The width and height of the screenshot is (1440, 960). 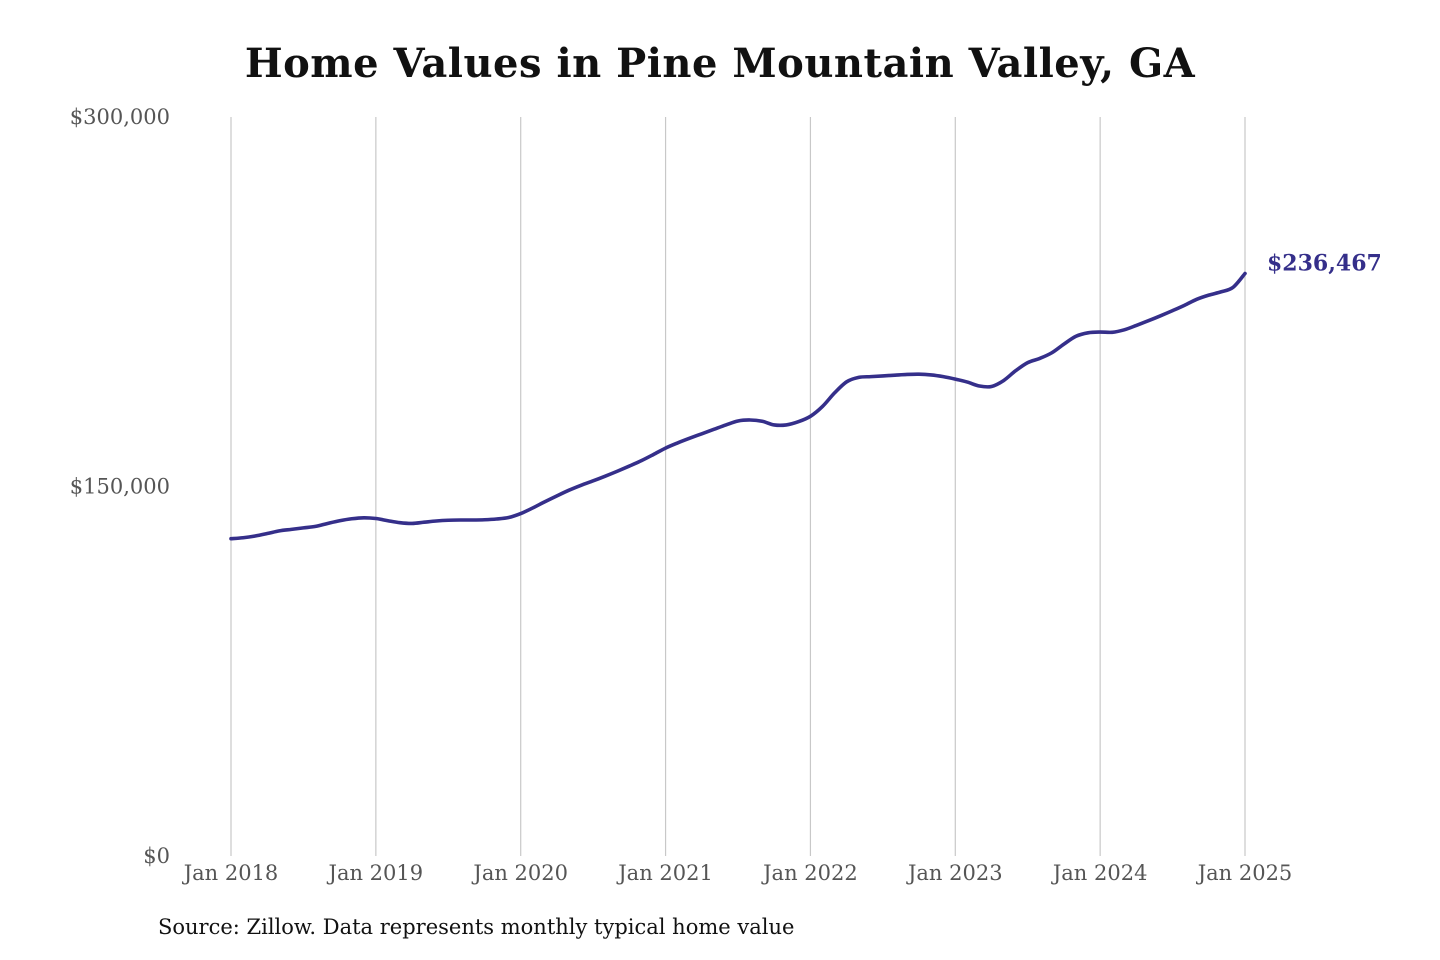 I want to click on end-label-layer: $236,467, so click(x=1324, y=264).